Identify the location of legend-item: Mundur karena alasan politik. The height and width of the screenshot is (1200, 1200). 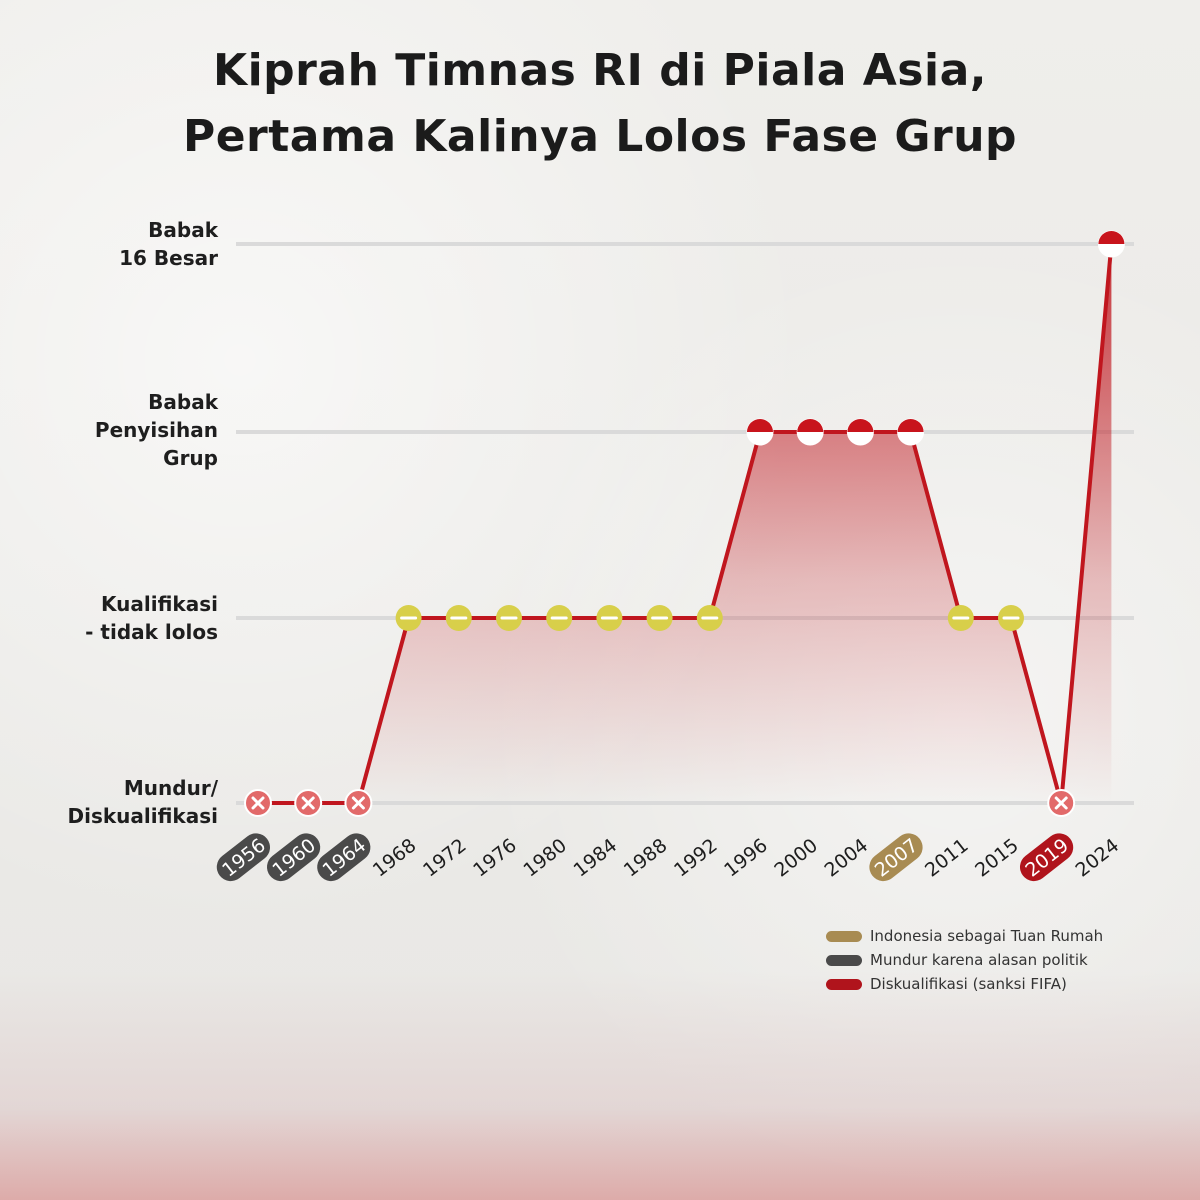
(964, 960).